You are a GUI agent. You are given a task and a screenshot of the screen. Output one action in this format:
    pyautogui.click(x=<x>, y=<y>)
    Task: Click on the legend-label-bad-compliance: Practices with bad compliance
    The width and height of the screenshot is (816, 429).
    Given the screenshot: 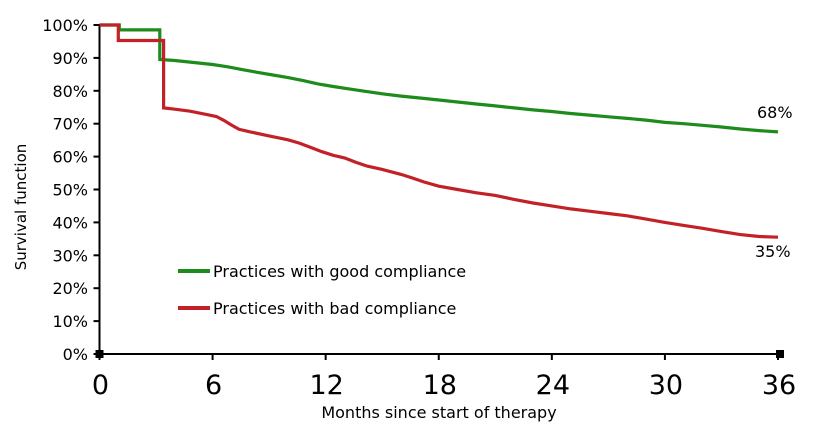 What is the action you would take?
    pyautogui.click(x=335, y=308)
    